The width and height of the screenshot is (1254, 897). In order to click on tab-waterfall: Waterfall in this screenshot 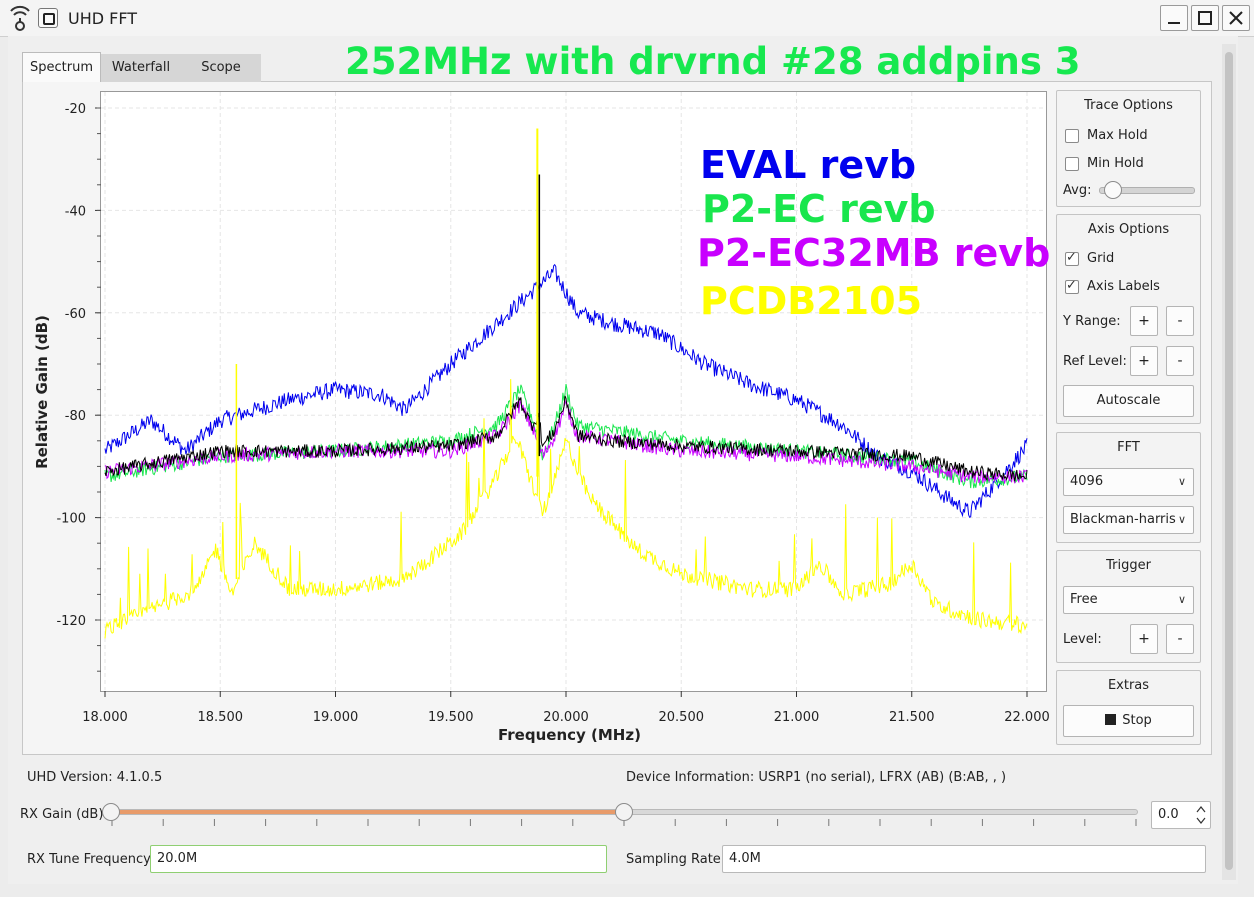, I will do `click(141, 68)`.